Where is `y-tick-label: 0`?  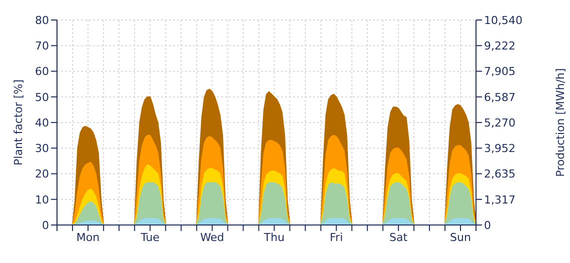
y-tick-label: 0 is located at coordinates (45, 225).